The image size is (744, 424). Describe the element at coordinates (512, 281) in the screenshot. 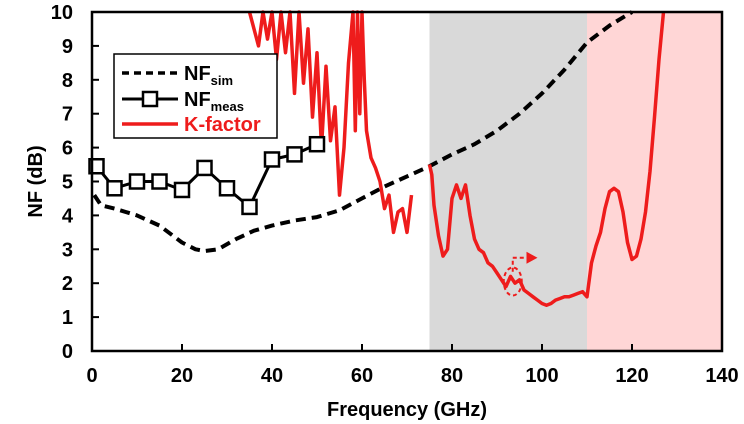

I see `annotation-ellipse` at that location.